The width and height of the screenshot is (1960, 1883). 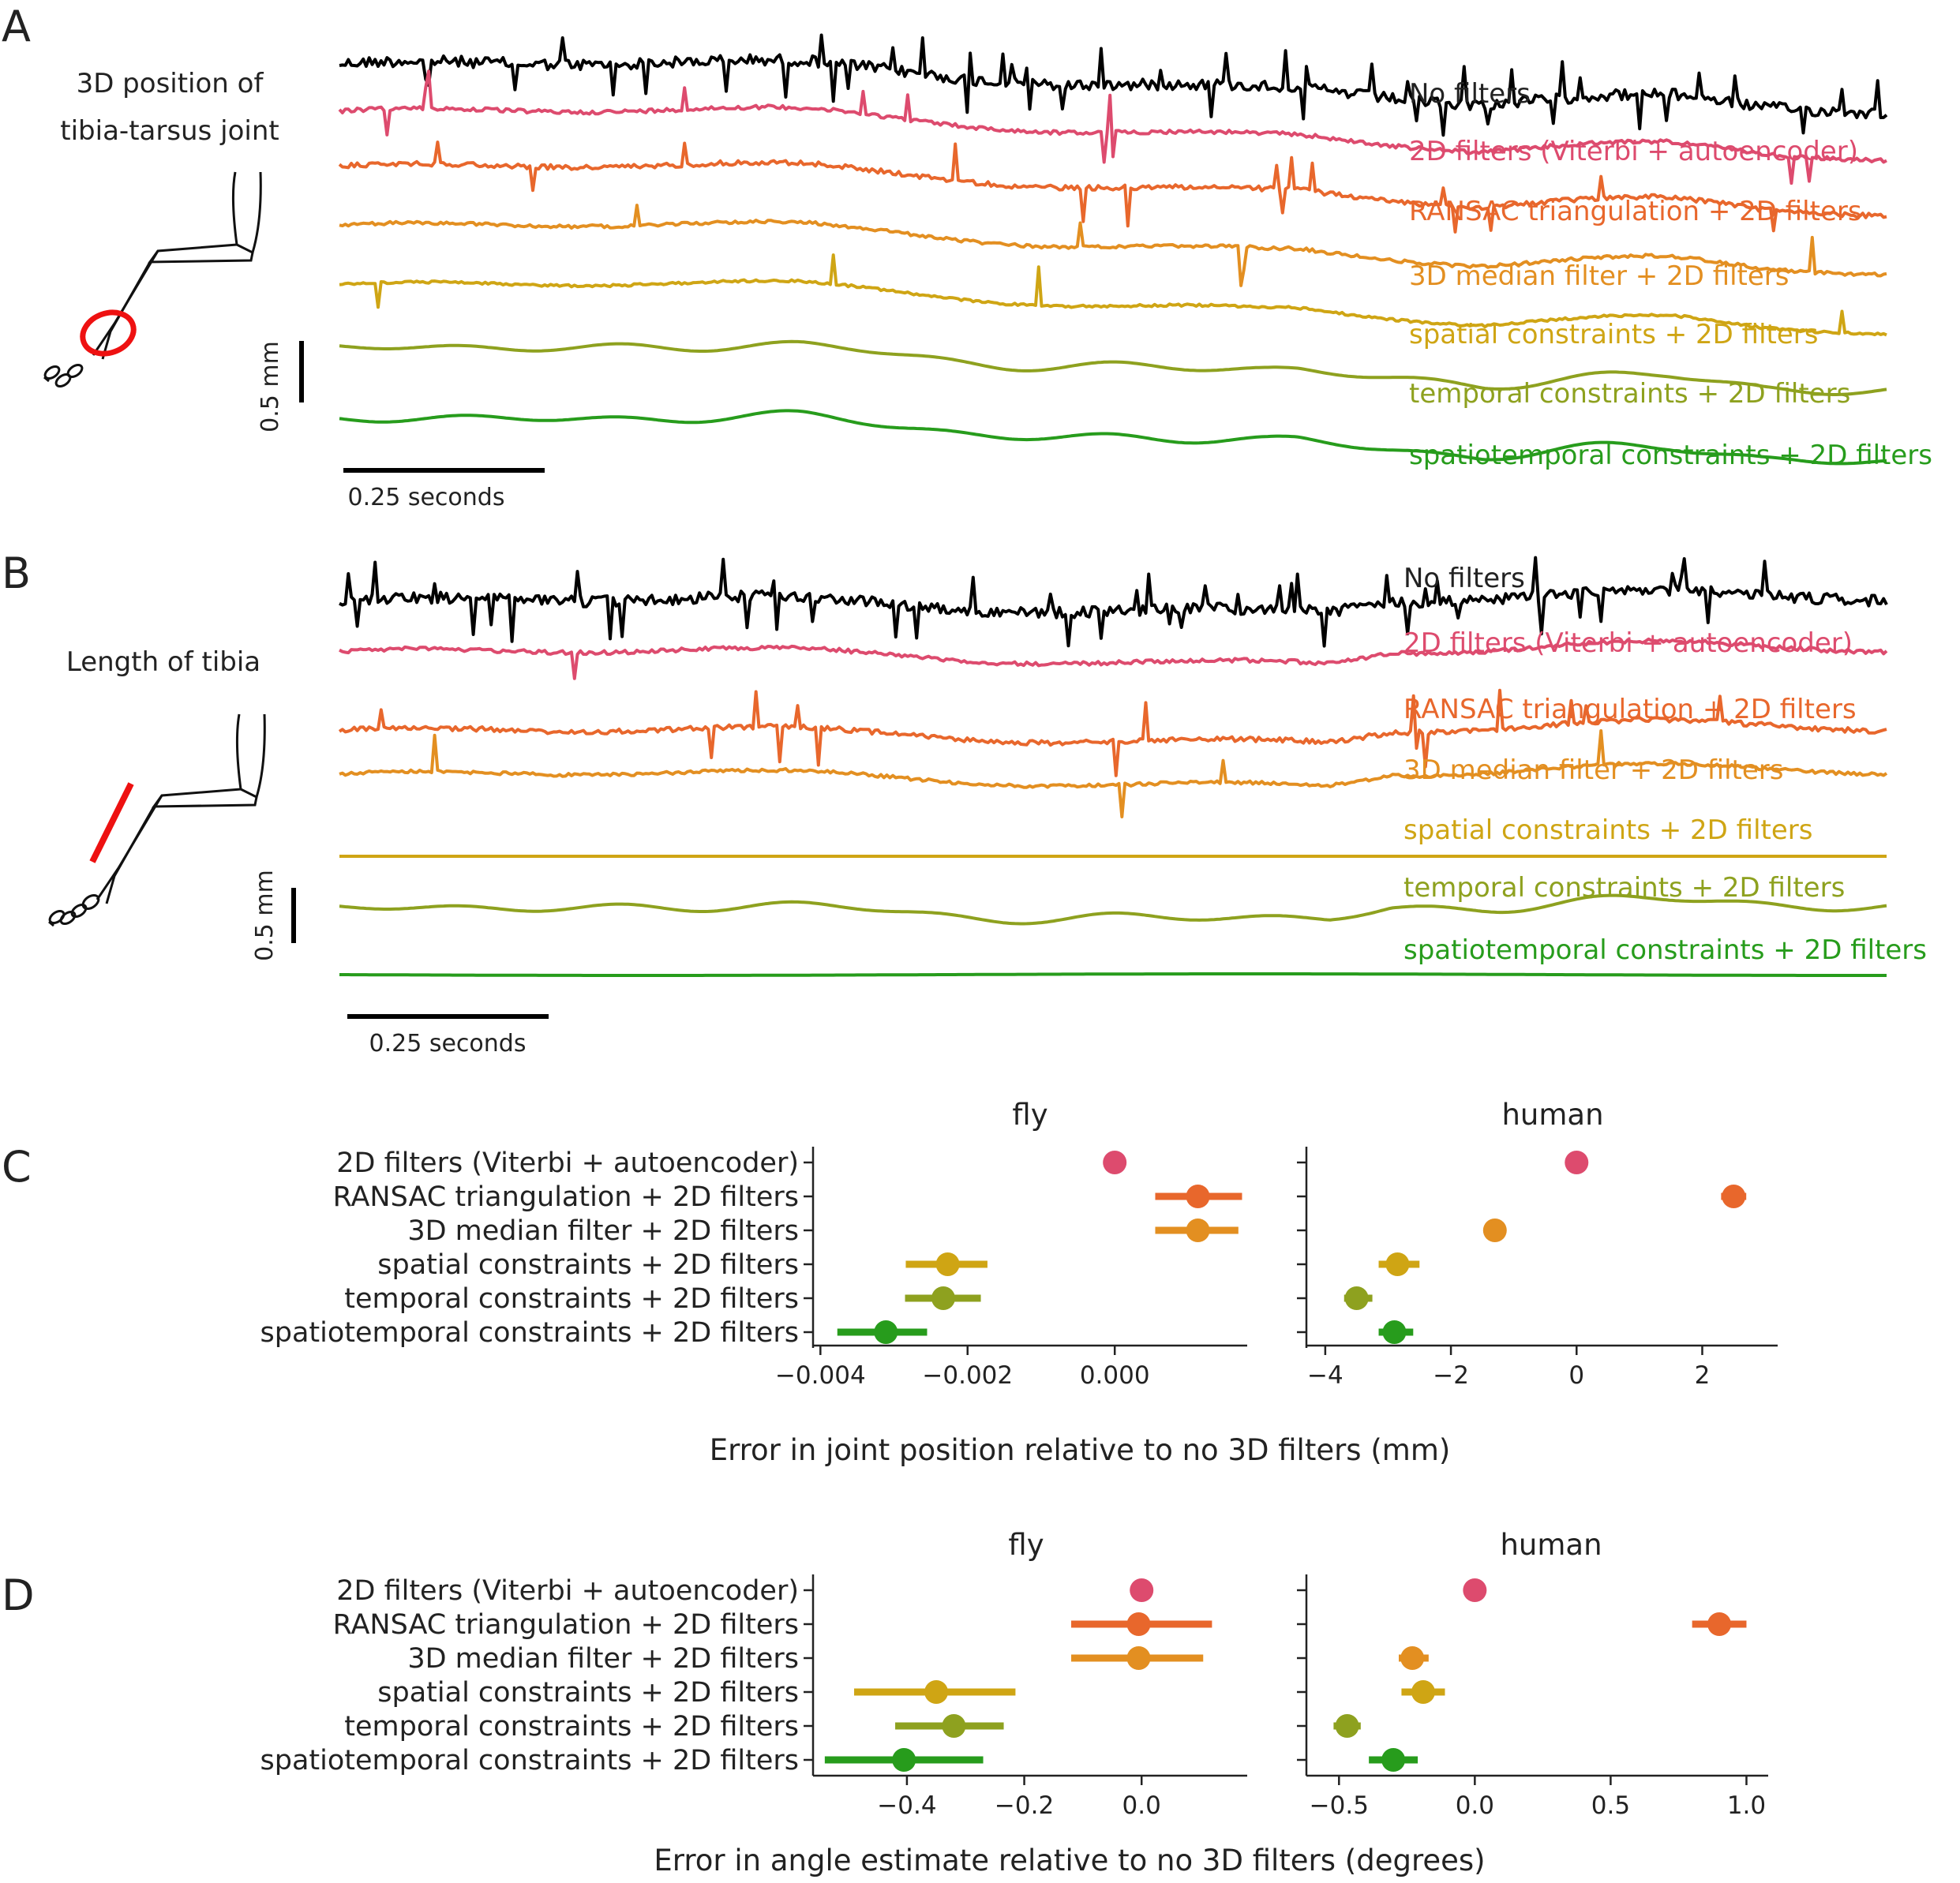 What do you see at coordinates (1551, 1545) in the screenshot?
I see `panel-d-right-title: human` at bounding box center [1551, 1545].